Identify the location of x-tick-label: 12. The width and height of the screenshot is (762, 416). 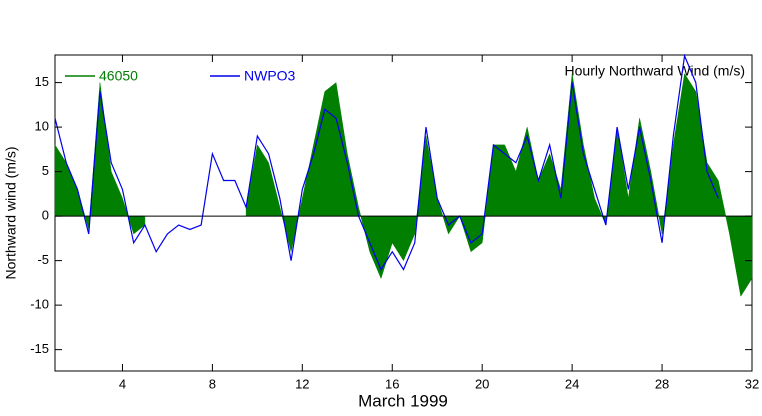
(302, 383).